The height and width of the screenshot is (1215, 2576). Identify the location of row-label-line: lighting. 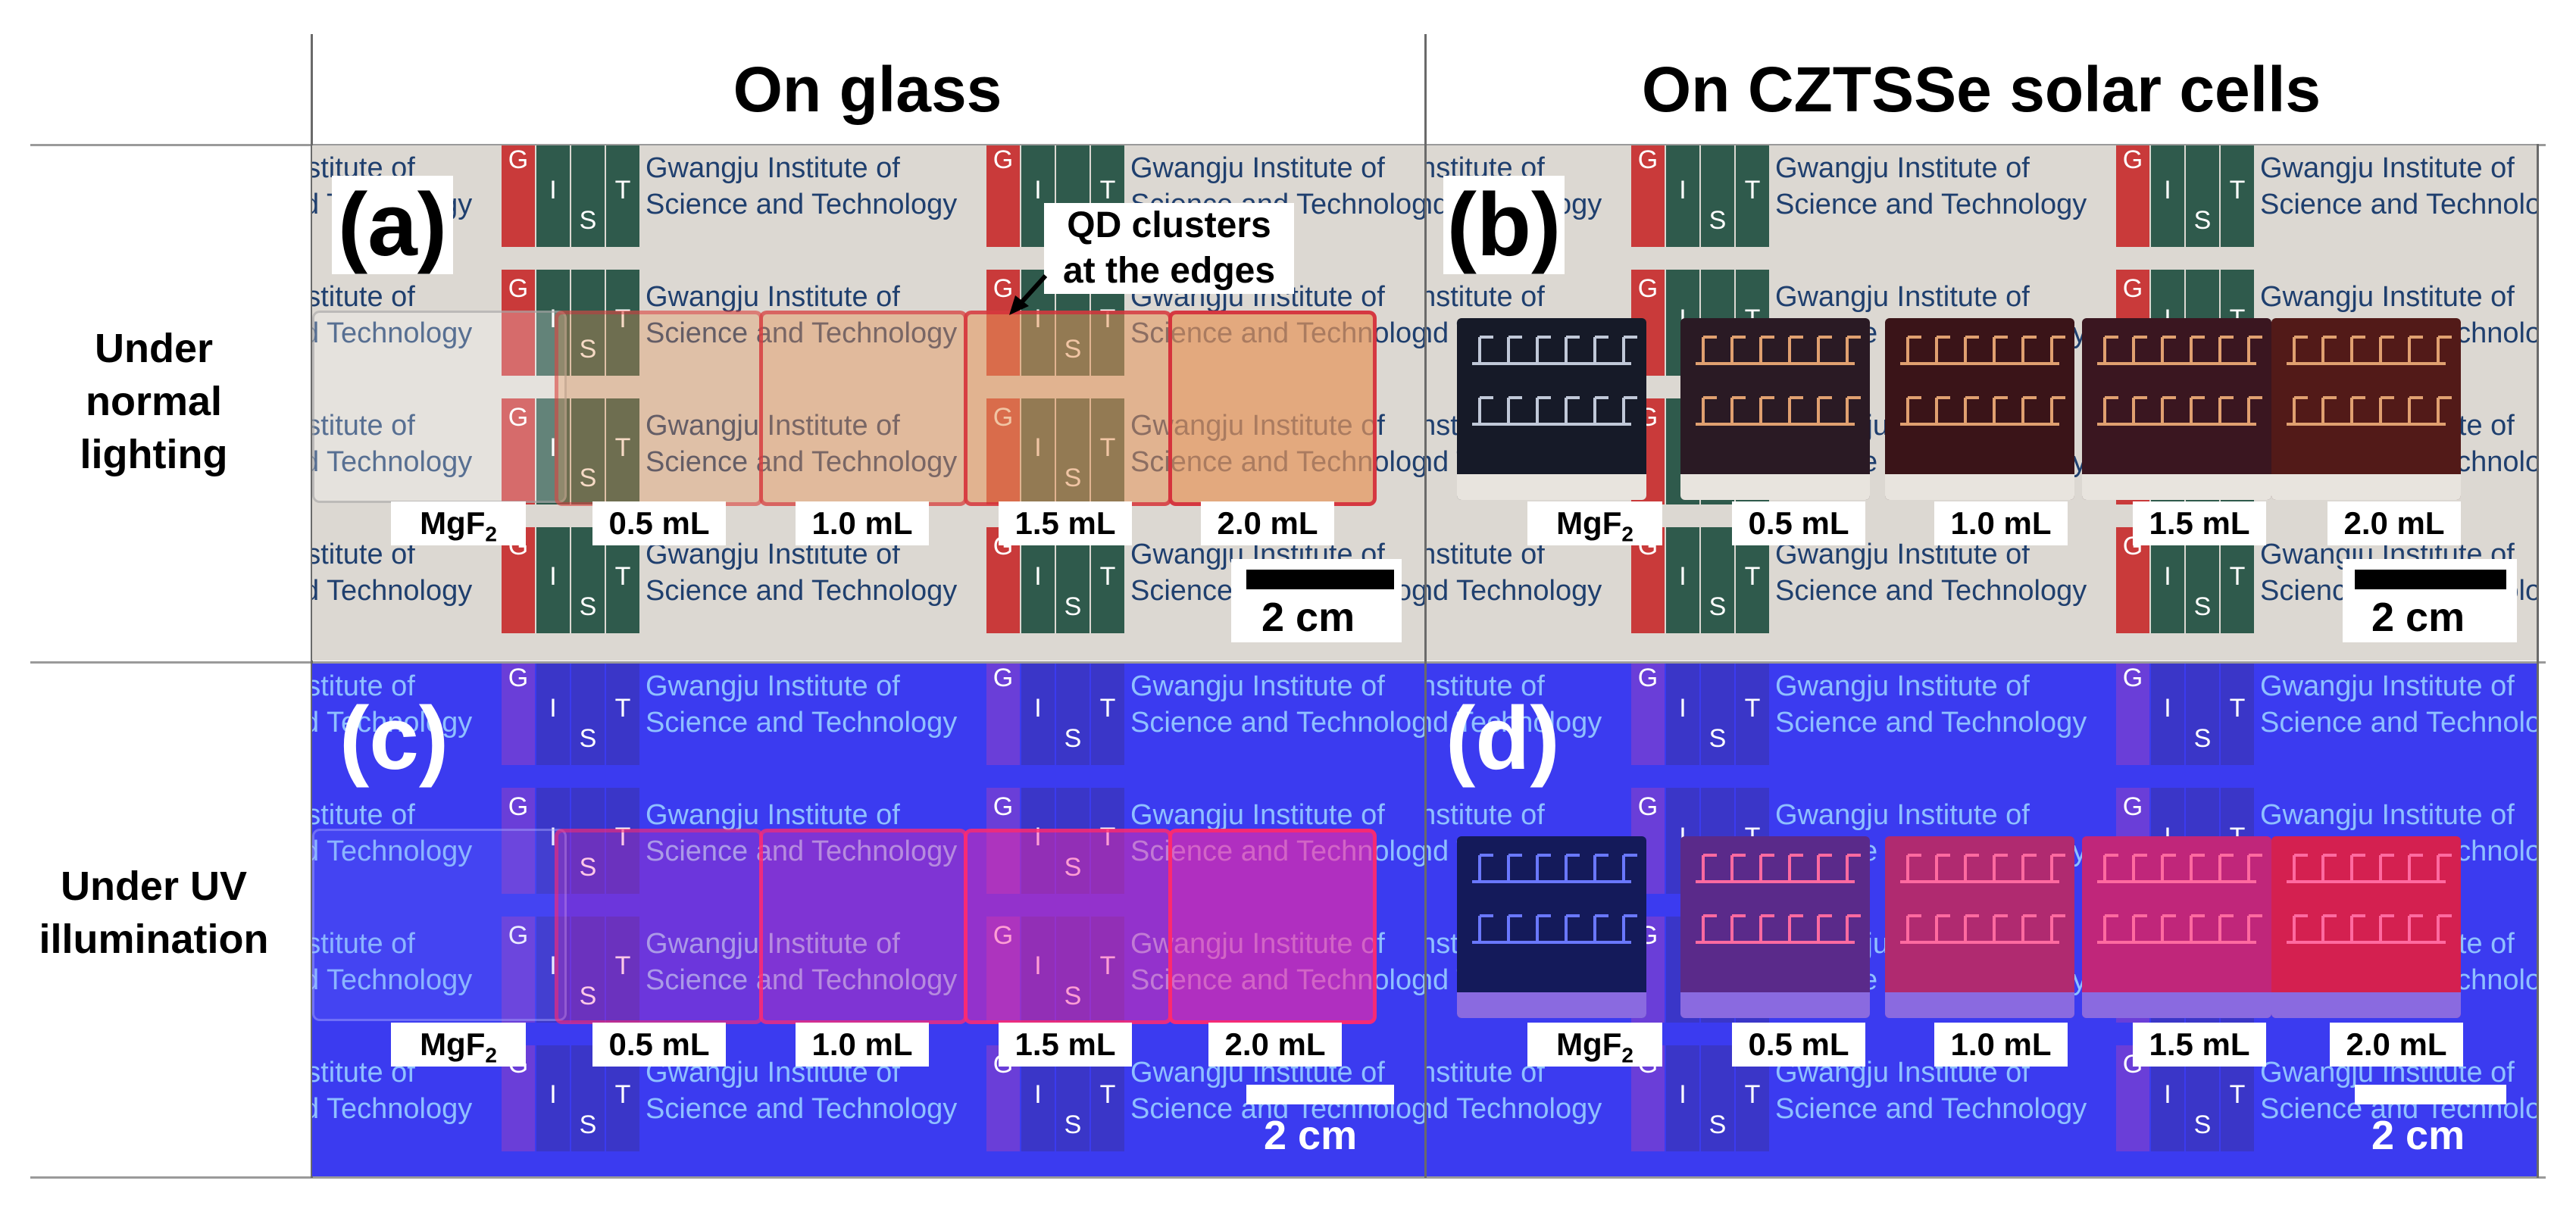
(154, 454).